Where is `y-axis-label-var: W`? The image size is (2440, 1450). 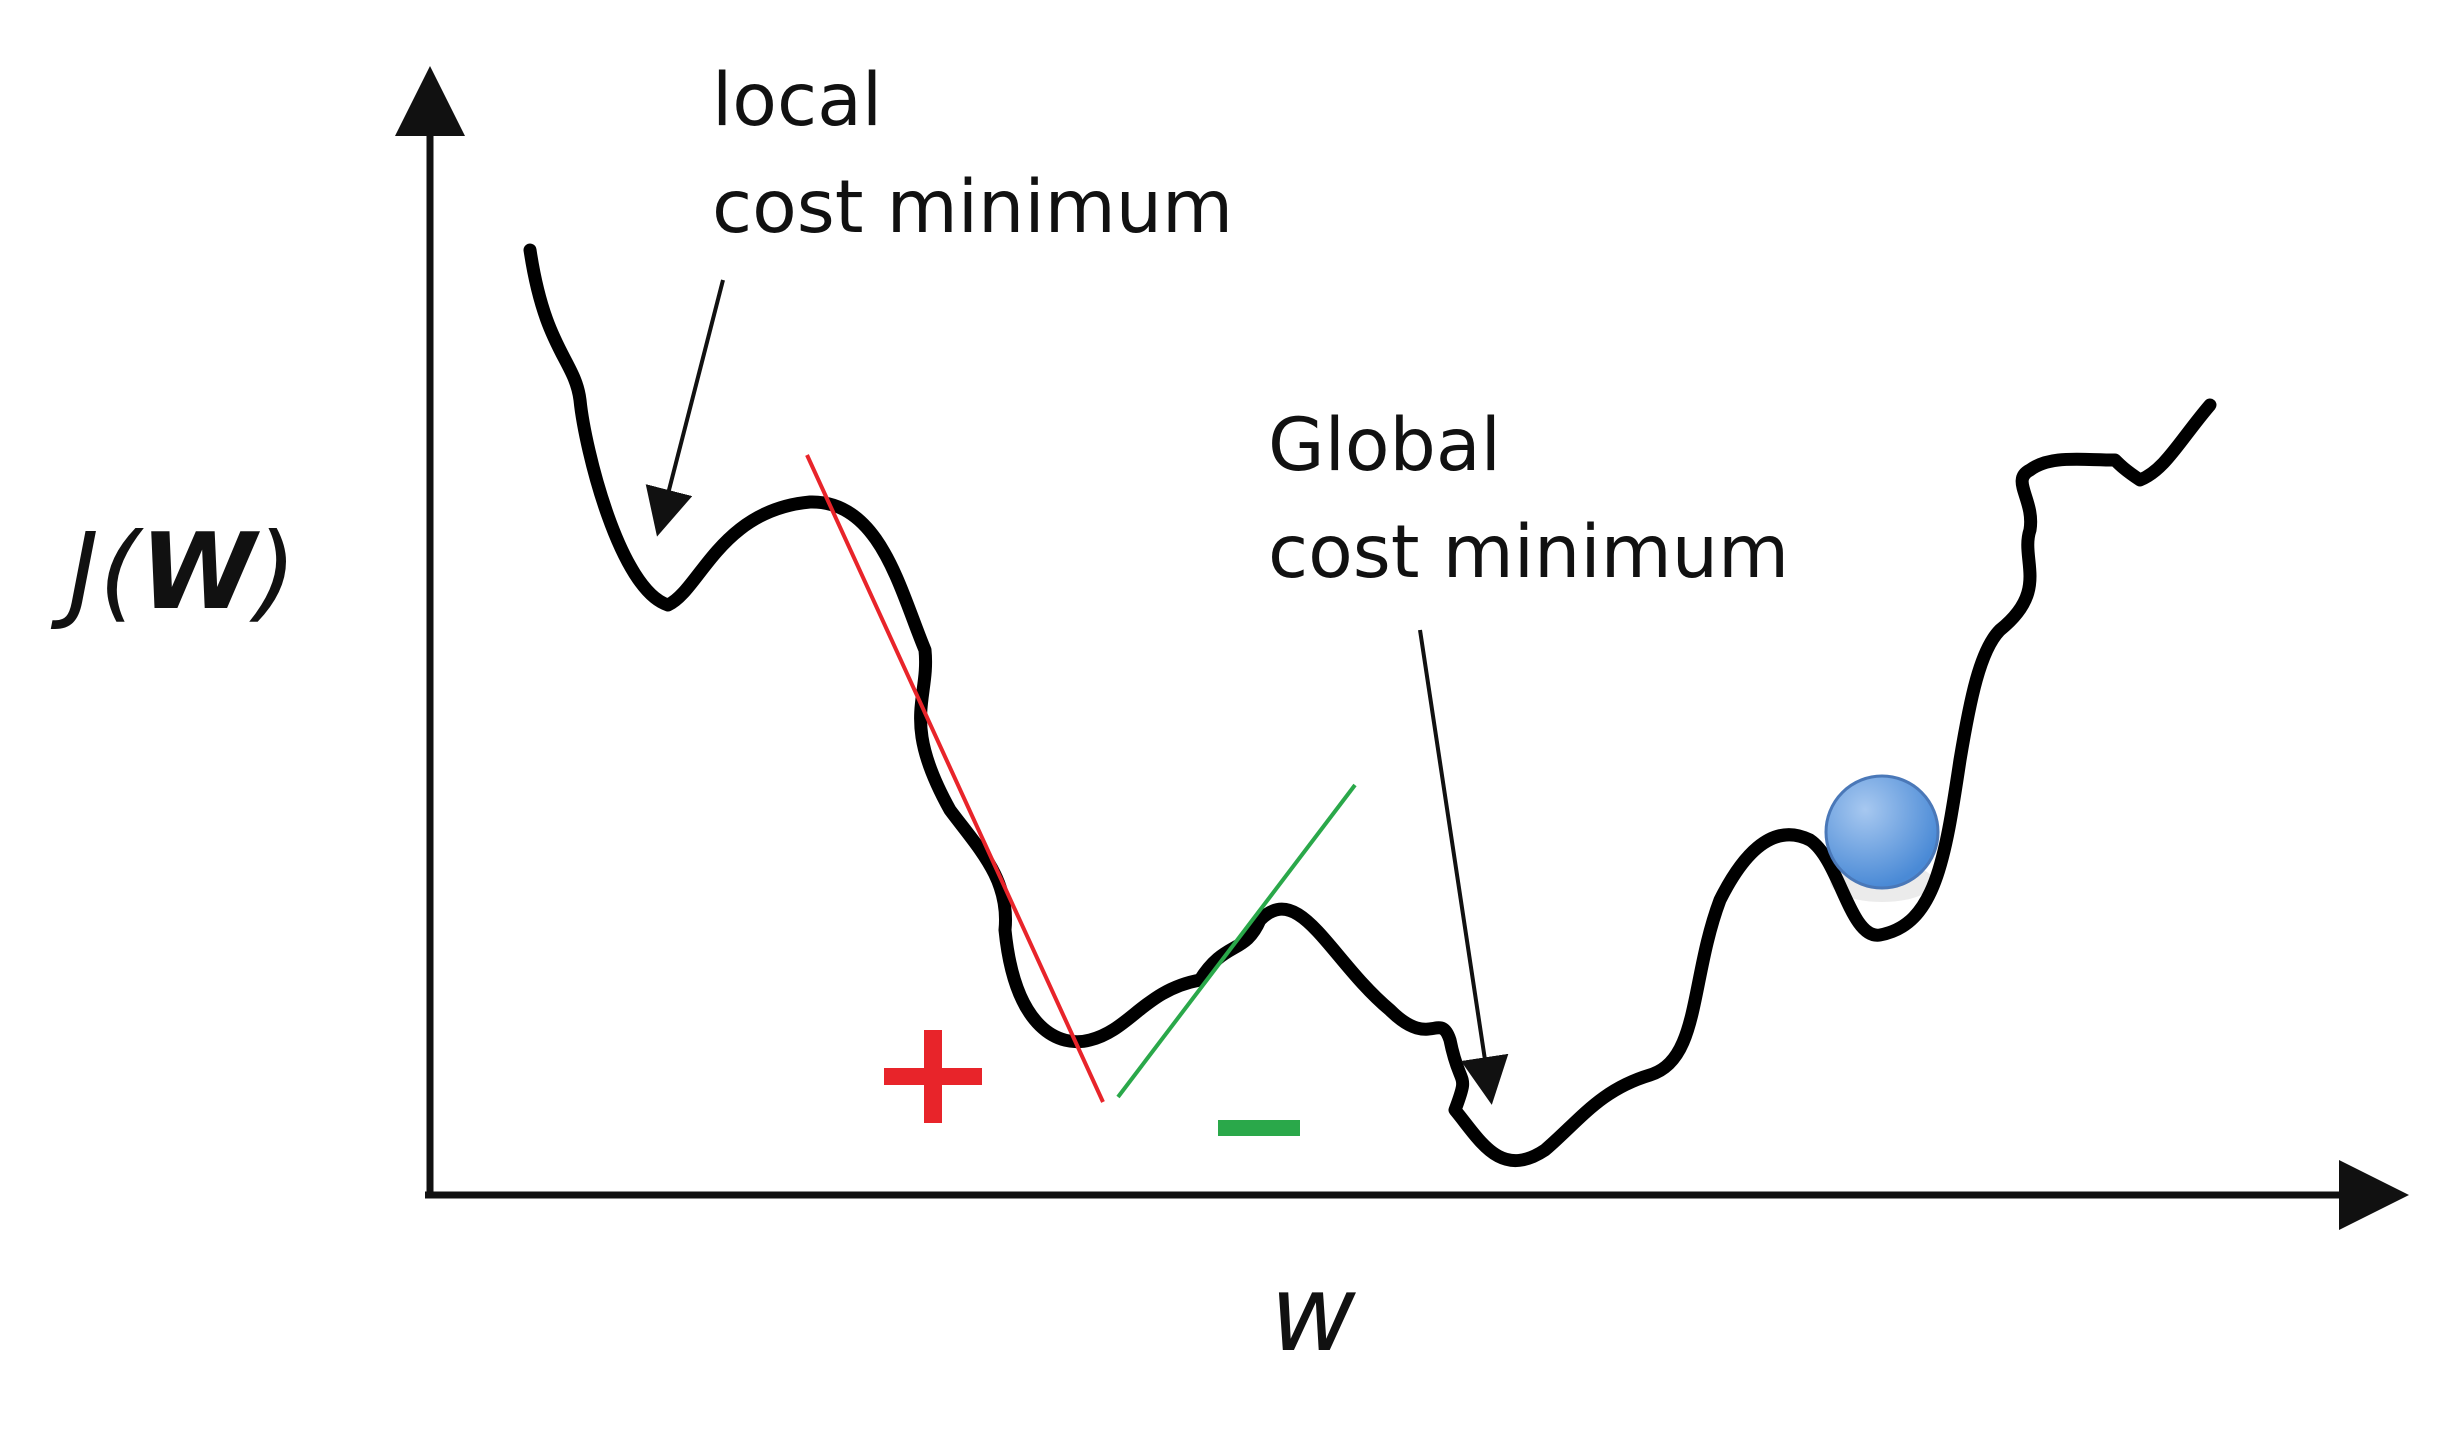 y-axis-label-var: W is located at coordinates (200, 572).